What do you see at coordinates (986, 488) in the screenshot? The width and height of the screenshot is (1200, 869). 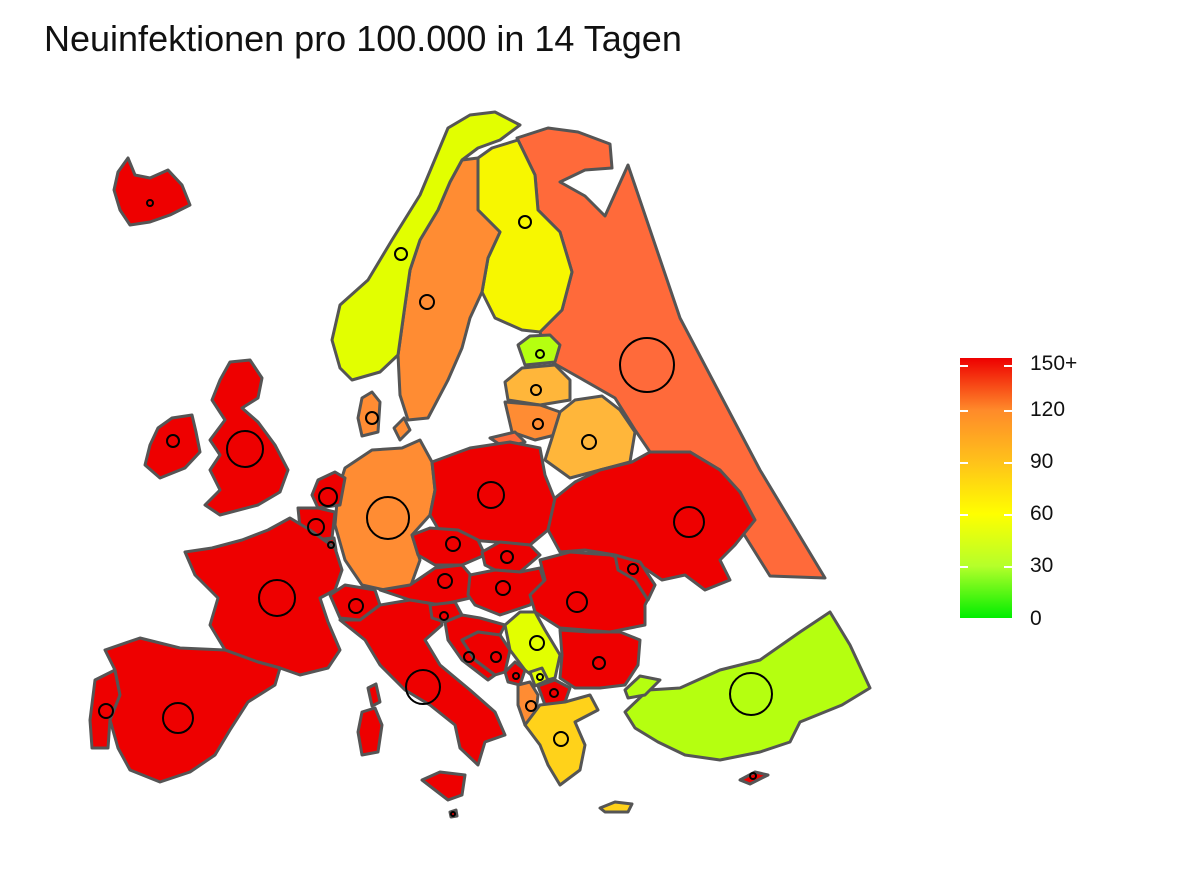 I see `legend-color-bar` at bounding box center [986, 488].